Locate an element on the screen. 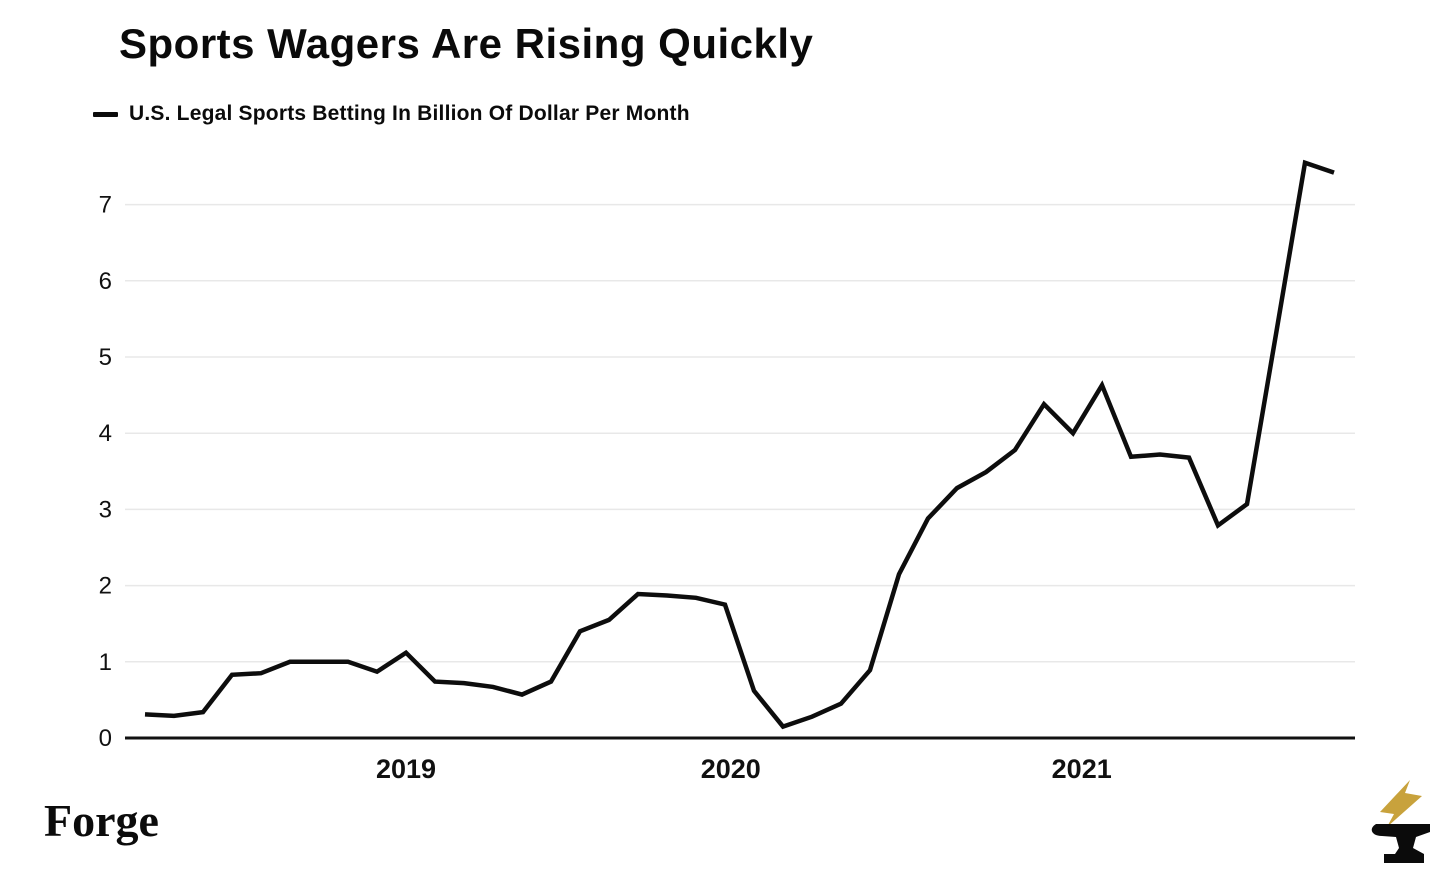  y-axis-tick-label: 7 is located at coordinates (105, 205).